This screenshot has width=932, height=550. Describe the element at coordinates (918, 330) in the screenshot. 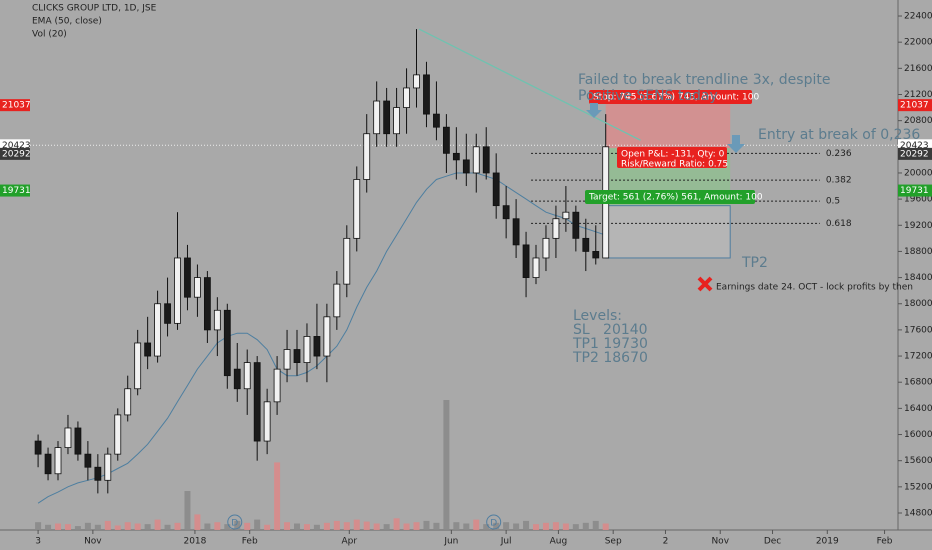

I see `y-tick-label: 17600` at that location.